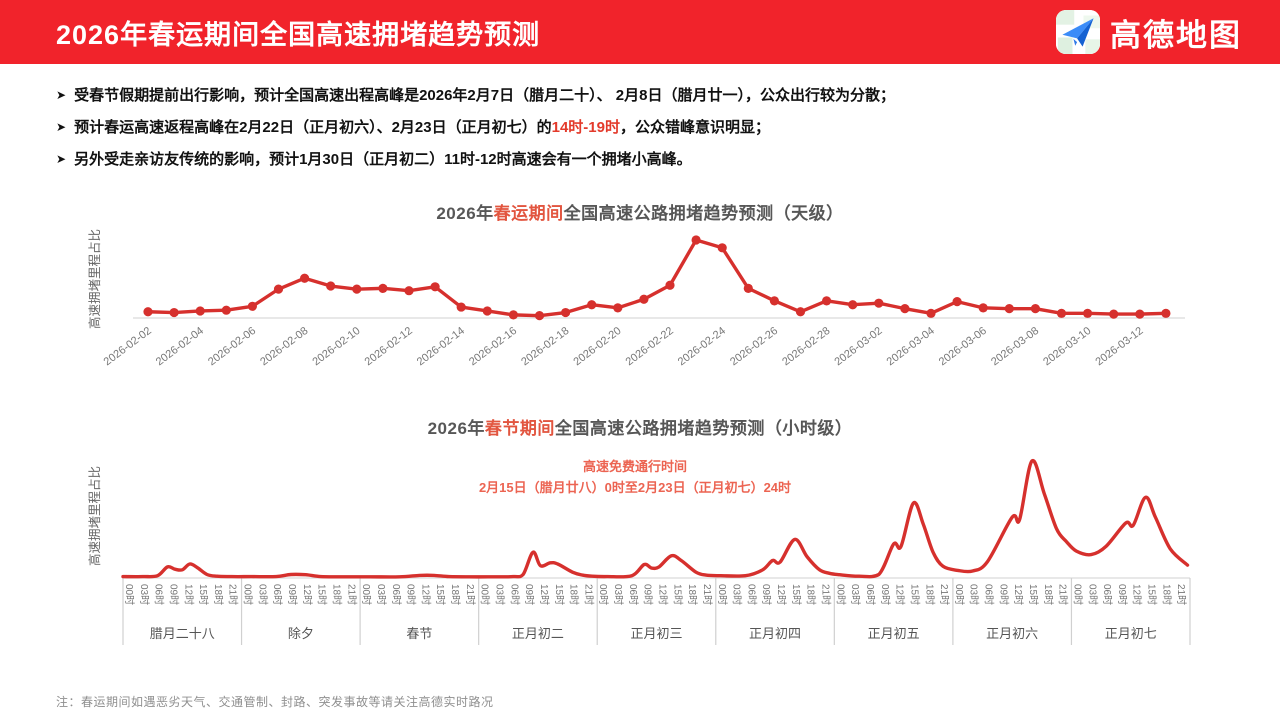 This screenshot has width=1280, height=720. I want to click on x-tick-label: 2026-03-06, so click(963, 346).